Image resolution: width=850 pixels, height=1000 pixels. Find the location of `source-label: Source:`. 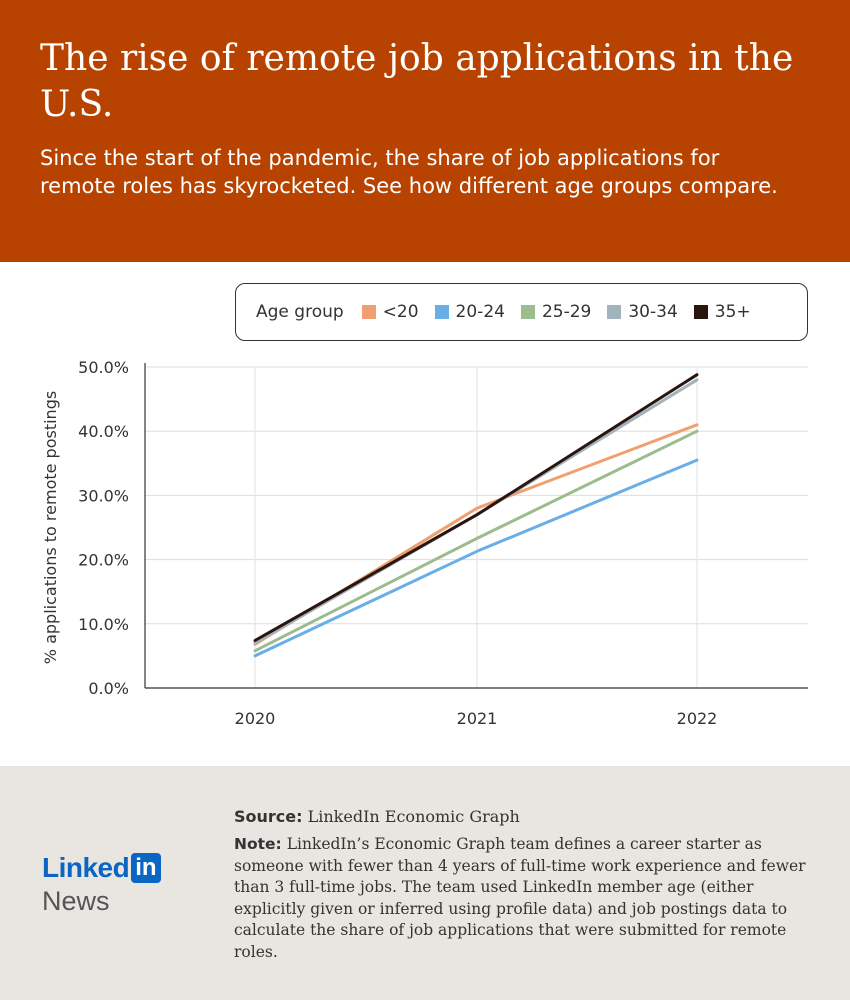

source-label: Source: is located at coordinates (268, 816).